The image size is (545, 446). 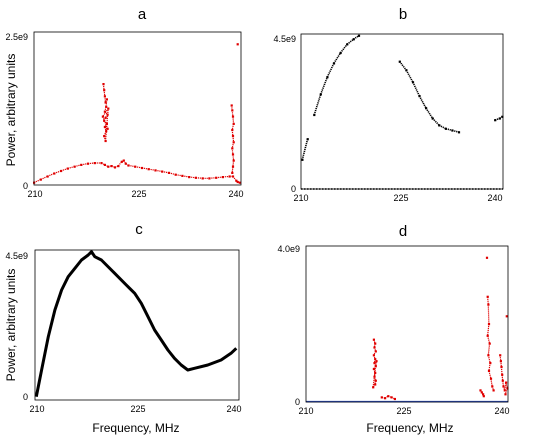 What do you see at coordinates (233, 409) in the screenshot?
I see `panel-c-xtick-240: 240` at bounding box center [233, 409].